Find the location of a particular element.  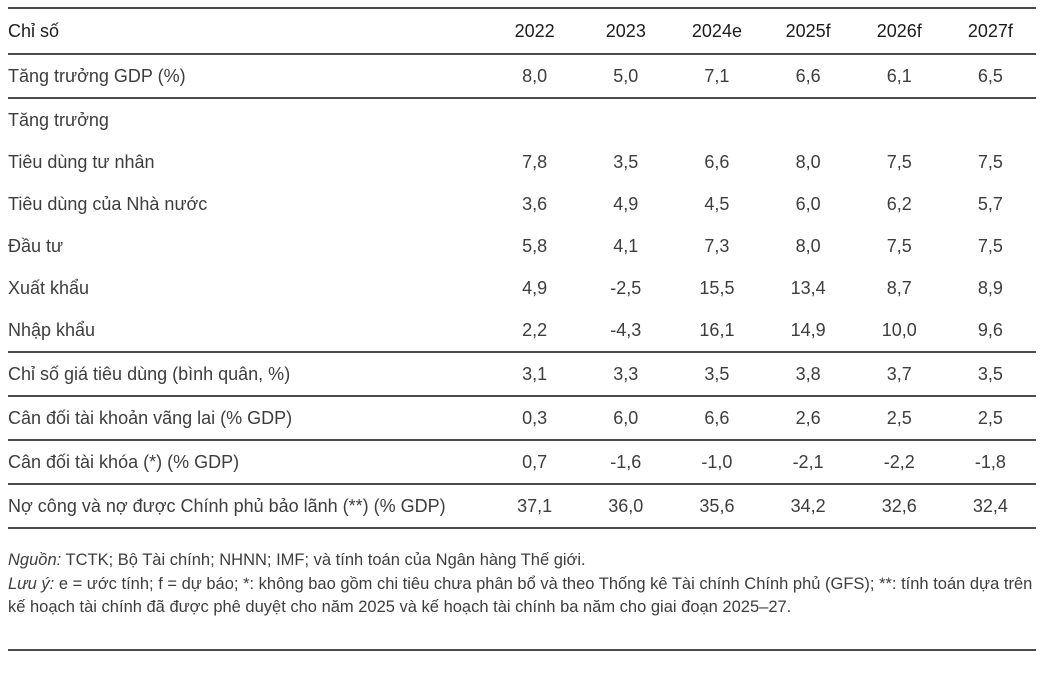

cell-value: 2,2 is located at coordinates (535, 329).